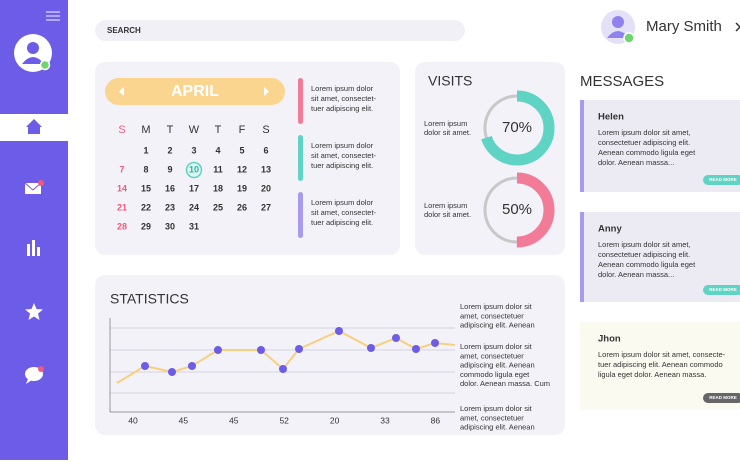  What do you see at coordinates (34, 311) in the screenshot?
I see `star-icon` at bounding box center [34, 311].